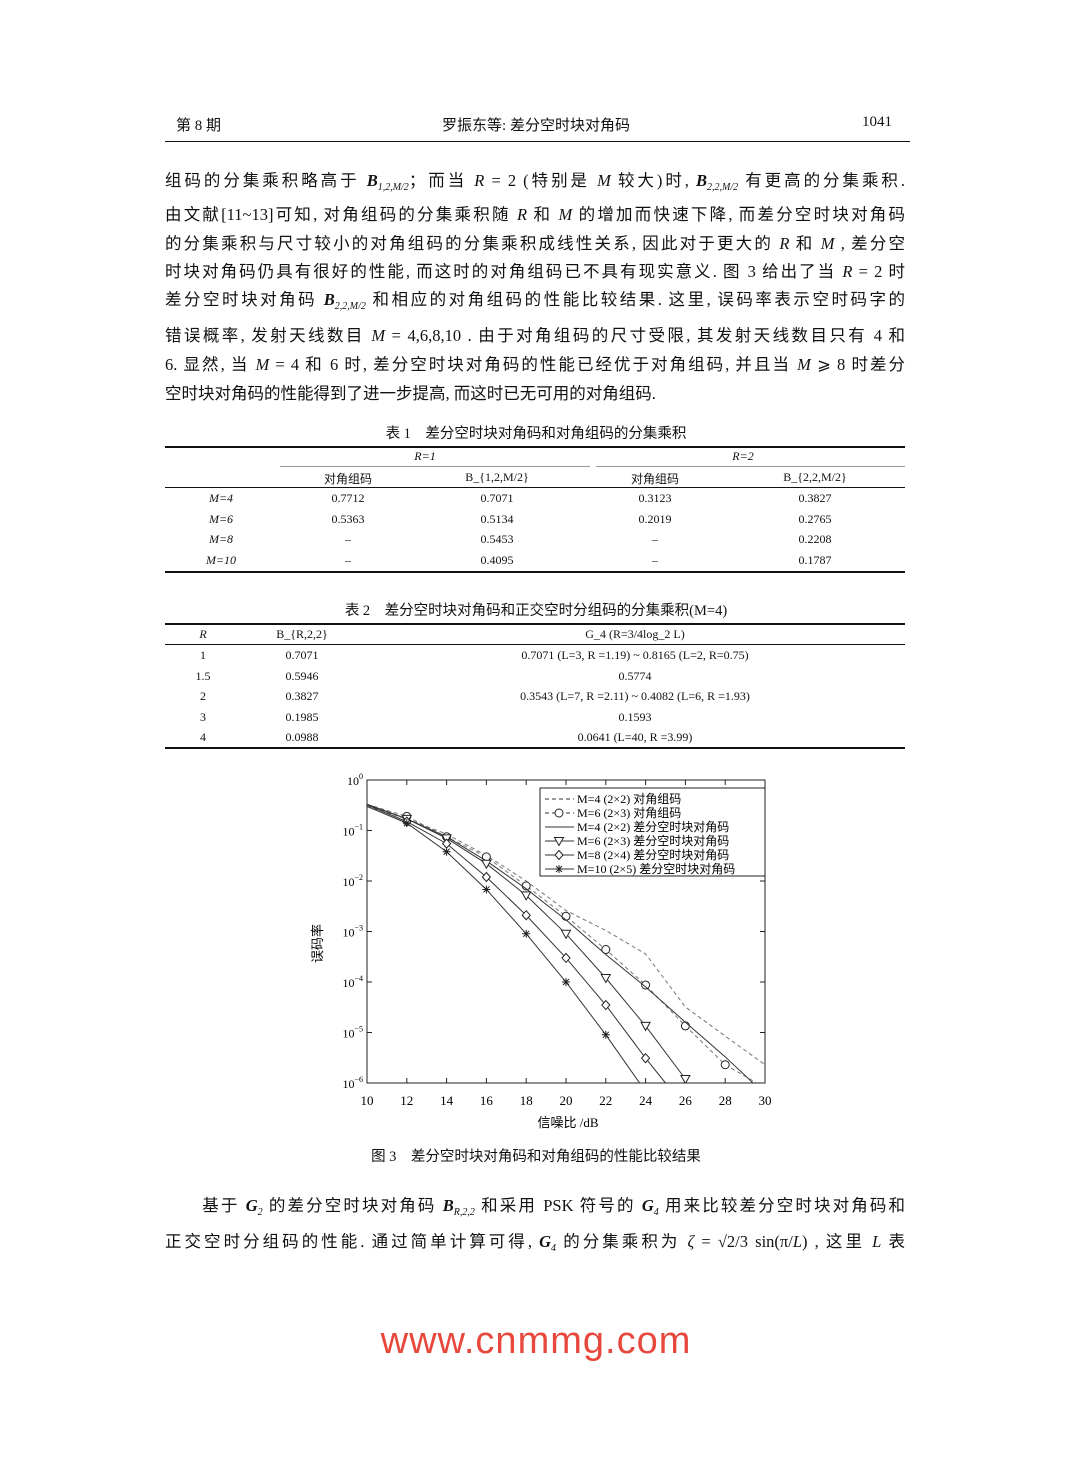  What do you see at coordinates (605, 1100) in the screenshot?
I see `x-tick-label: 22` at bounding box center [605, 1100].